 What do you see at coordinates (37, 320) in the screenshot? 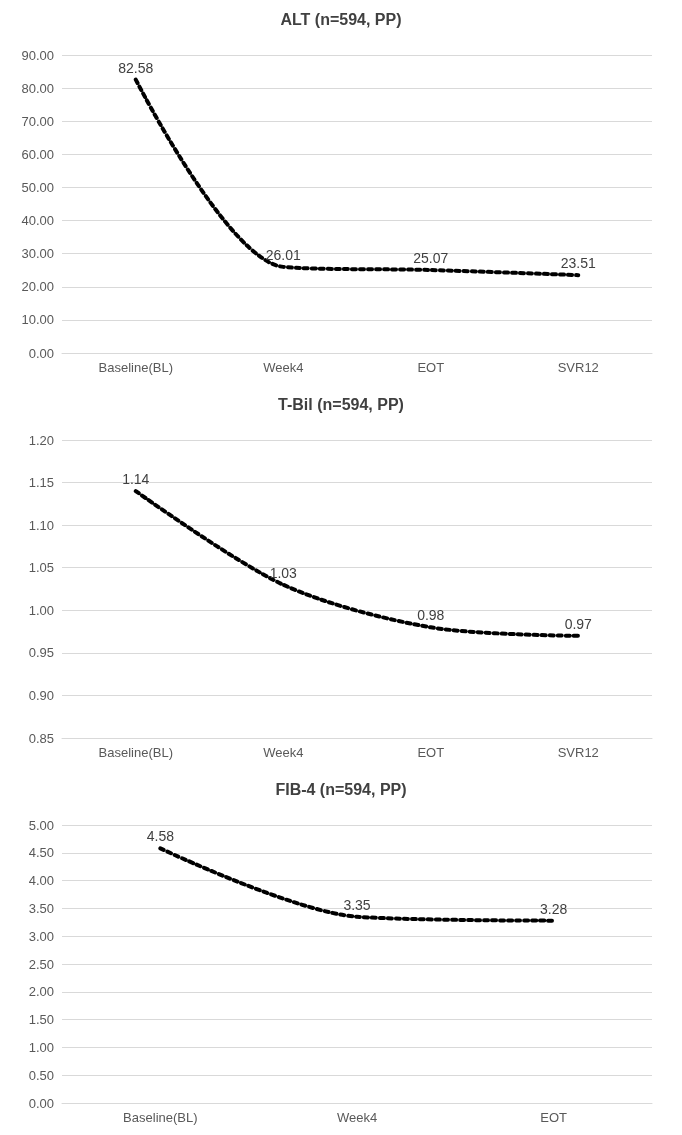
I see `y-tick-label: 10.00` at bounding box center [37, 320].